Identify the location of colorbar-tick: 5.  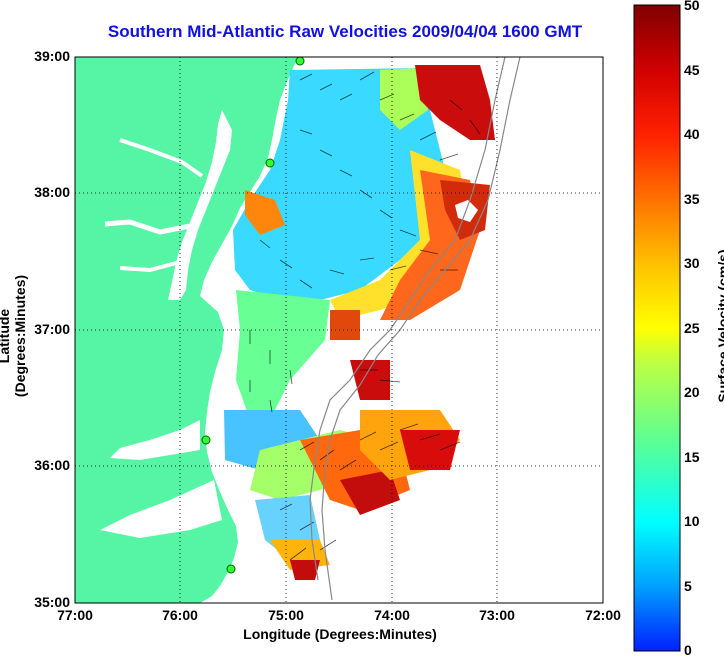
(688, 586).